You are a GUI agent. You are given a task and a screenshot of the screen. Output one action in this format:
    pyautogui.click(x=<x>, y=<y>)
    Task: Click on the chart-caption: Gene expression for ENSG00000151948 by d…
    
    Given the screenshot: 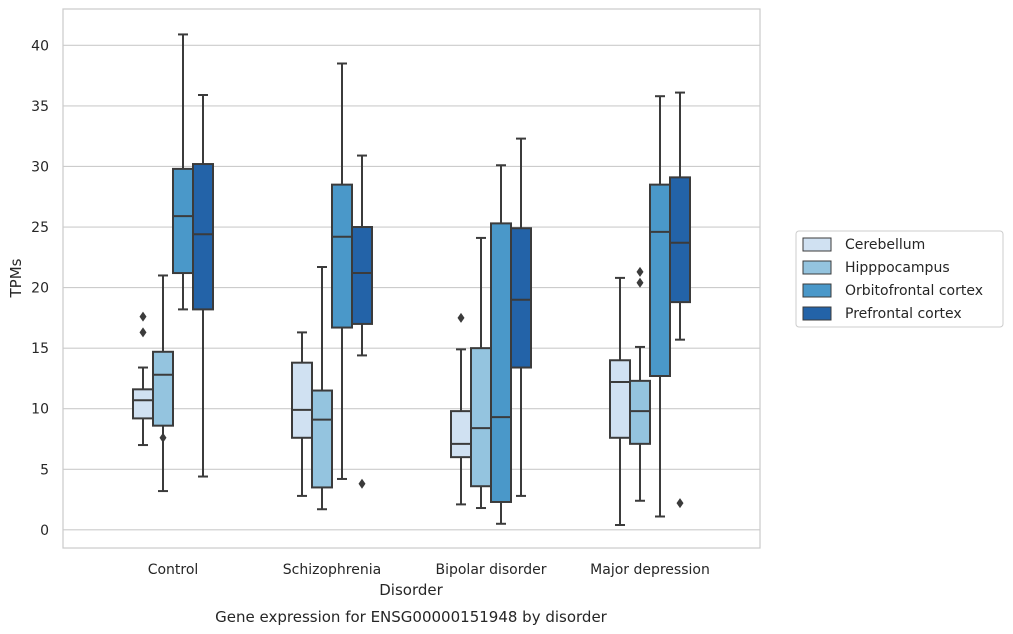 What is the action you would take?
    pyautogui.click(x=411, y=617)
    